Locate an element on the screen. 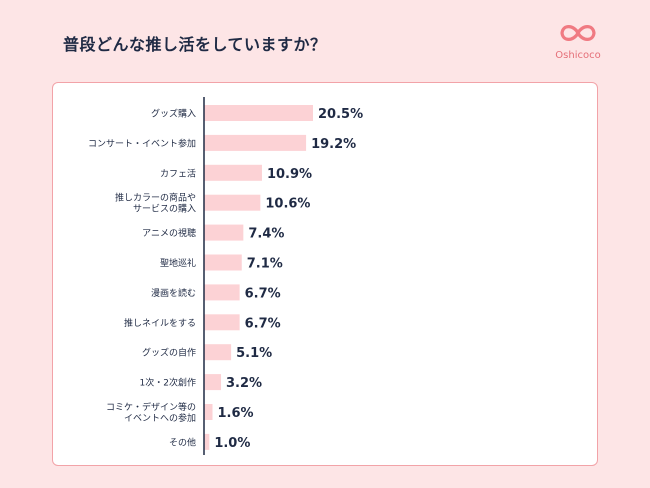  category-label: グッズ購入 is located at coordinates (173, 114).